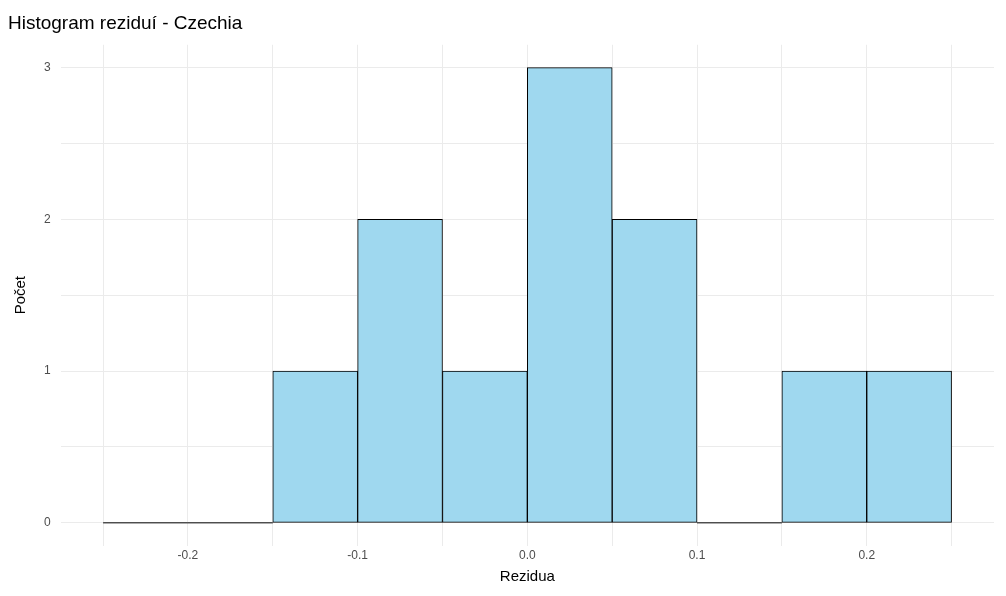 This screenshot has height=596, width=1006. Describe the element at coordinates (20, 295) in the screenshot. I see `y-axis-title: Počet` at that location.